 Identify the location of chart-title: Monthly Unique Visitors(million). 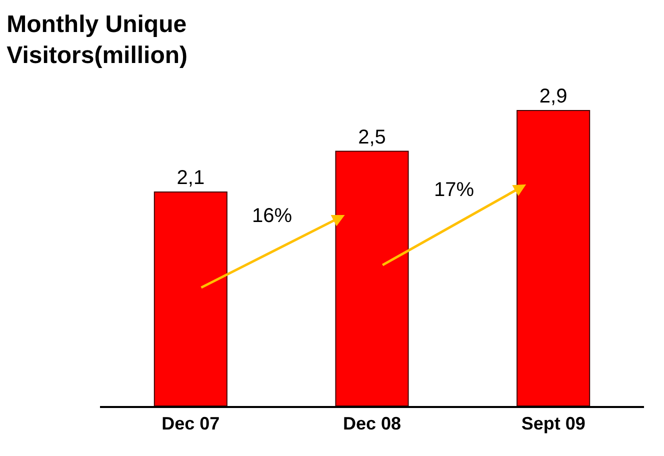
(97, 40).